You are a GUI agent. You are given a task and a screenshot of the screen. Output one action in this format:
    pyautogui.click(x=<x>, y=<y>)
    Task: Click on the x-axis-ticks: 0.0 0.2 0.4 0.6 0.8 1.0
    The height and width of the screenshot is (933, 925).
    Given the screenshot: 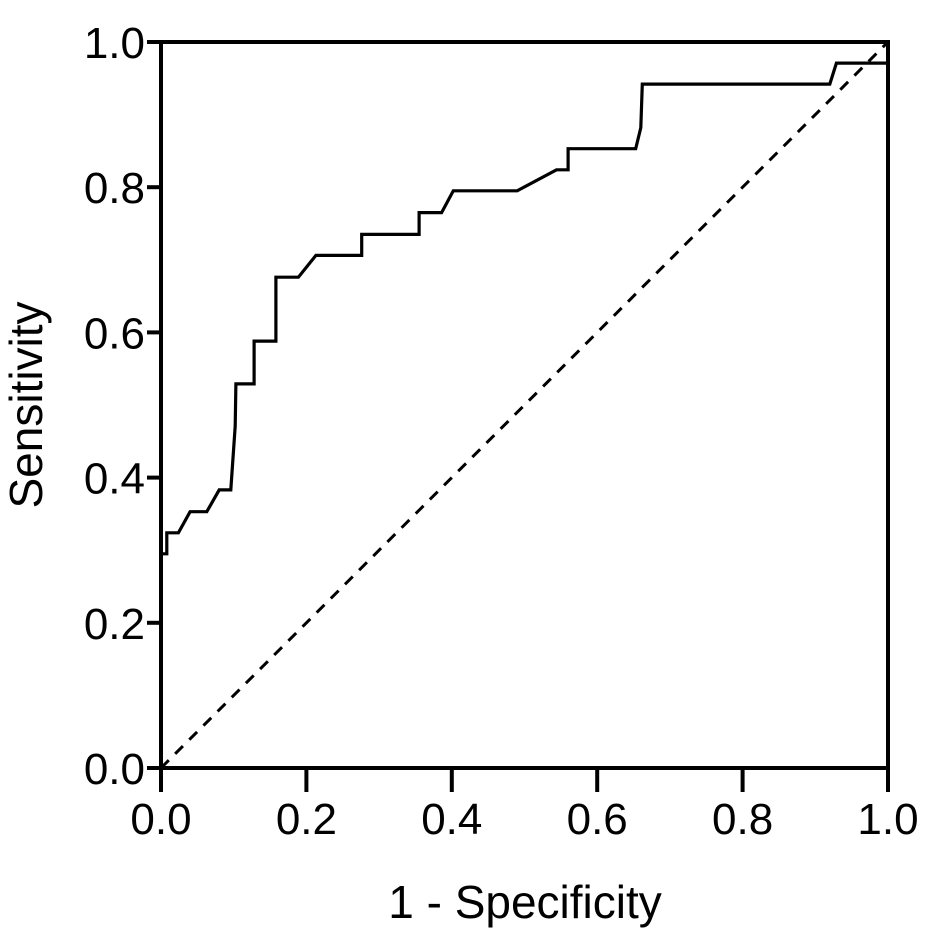 What is the action you would take?
    pyautogui.click(x=524, y=806)
    